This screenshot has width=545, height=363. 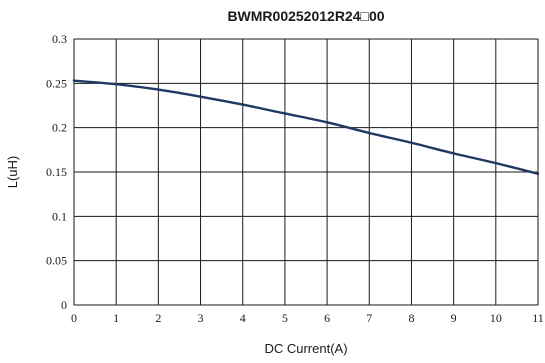 I want to click on x-tick-label: 9, so click(x=454, y=318).